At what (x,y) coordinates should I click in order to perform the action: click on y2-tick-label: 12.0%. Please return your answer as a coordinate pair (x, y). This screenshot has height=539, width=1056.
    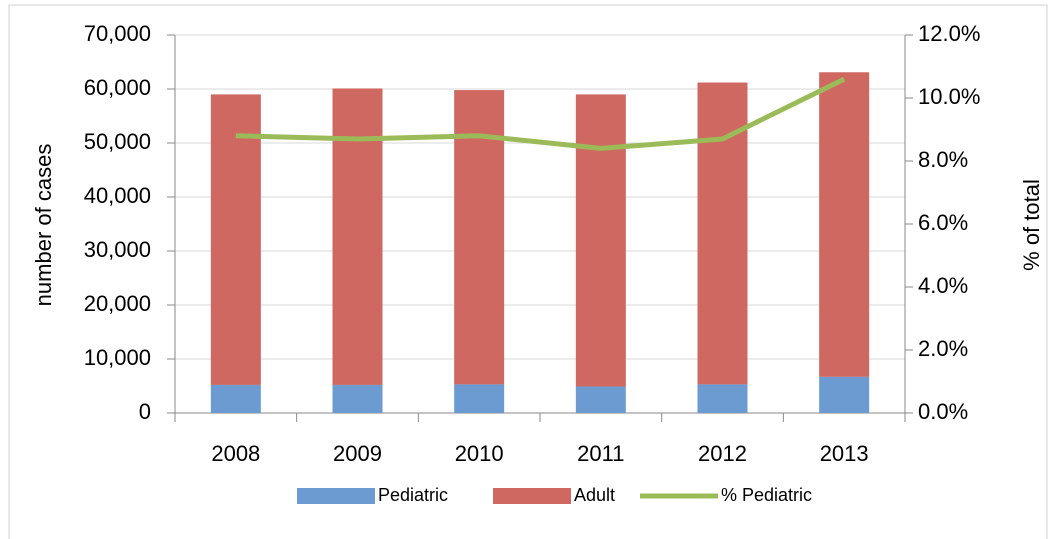
    Looking at the image, I should click on (949, 33).